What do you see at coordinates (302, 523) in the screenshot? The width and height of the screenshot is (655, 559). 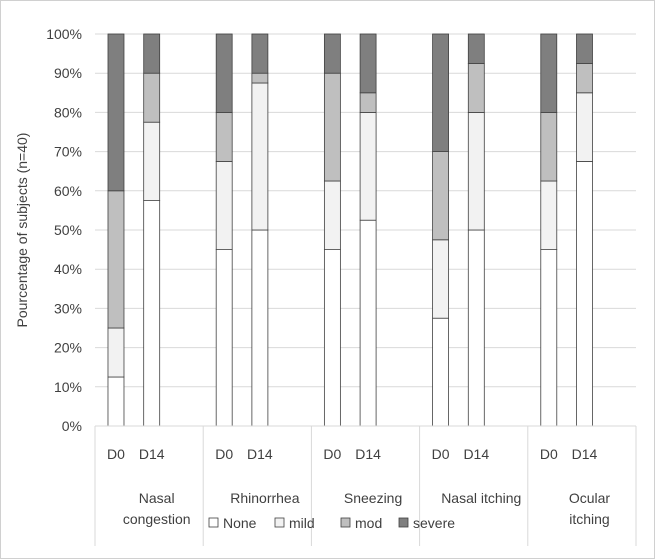 I see `legend-label: mild` at bounding box center [302, 523].